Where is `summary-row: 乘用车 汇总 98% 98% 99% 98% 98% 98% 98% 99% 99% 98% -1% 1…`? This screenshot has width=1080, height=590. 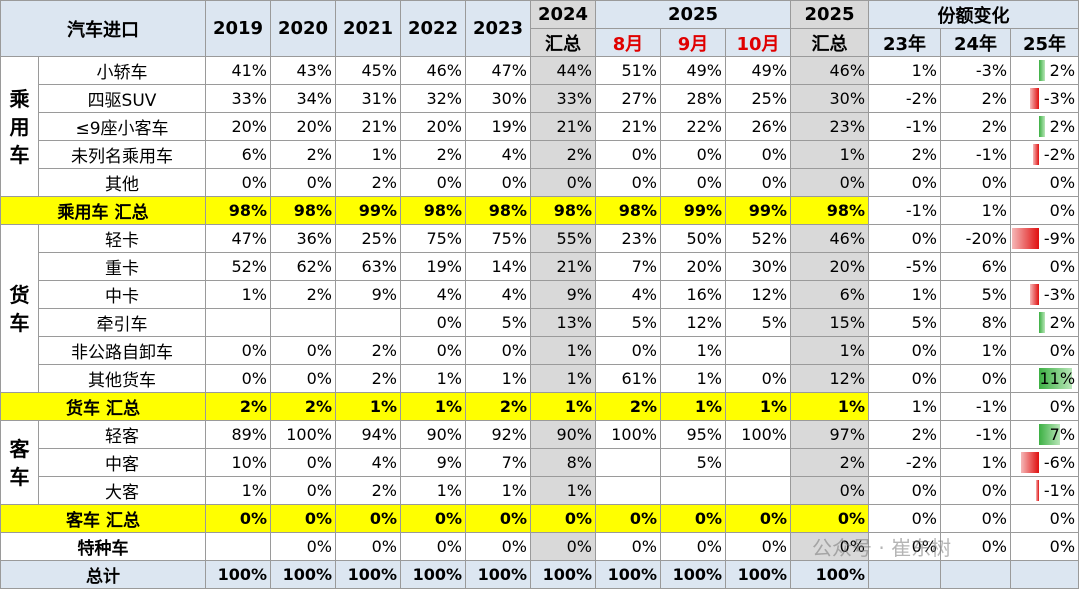
summary-row: 乘用车 汇总 98% 98% 99% 98% 98% 98% 98% 99% 99% 98% -1% 1… is located at coordinates (540, 210).